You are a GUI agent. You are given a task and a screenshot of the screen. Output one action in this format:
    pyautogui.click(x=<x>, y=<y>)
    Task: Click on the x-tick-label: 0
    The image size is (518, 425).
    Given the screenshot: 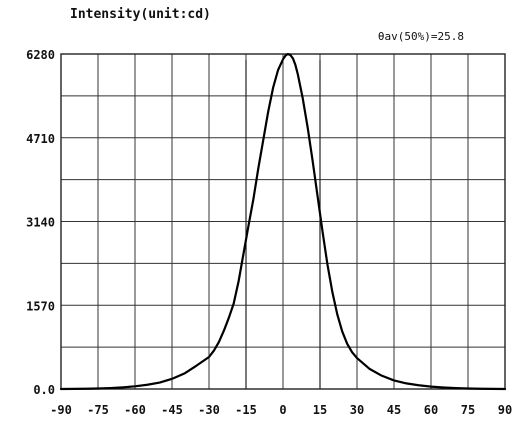 What is the action you would take?
    pyautogui.click(x=282, y=410)
    